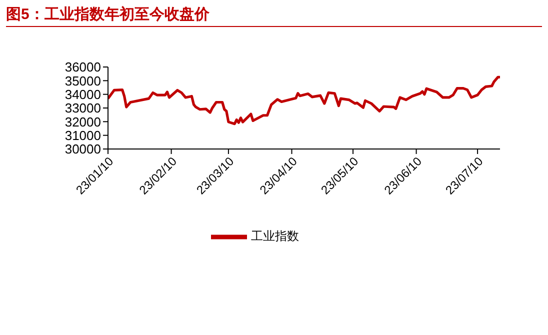 The width and height of the screenshot is (548, 335). What do you see at coordinates (82, 67) in the screenshot?
I see `y-tick-label: 36000` at bounding box center [82, 67].